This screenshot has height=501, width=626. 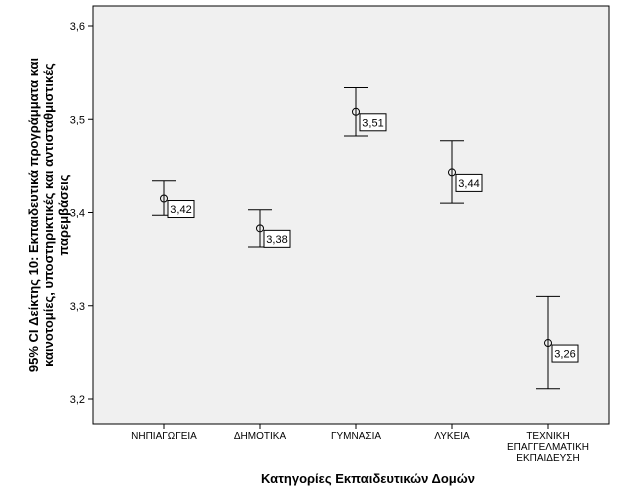 I want to click on y-tick-label: 3,6, so click(x=77, y=27).